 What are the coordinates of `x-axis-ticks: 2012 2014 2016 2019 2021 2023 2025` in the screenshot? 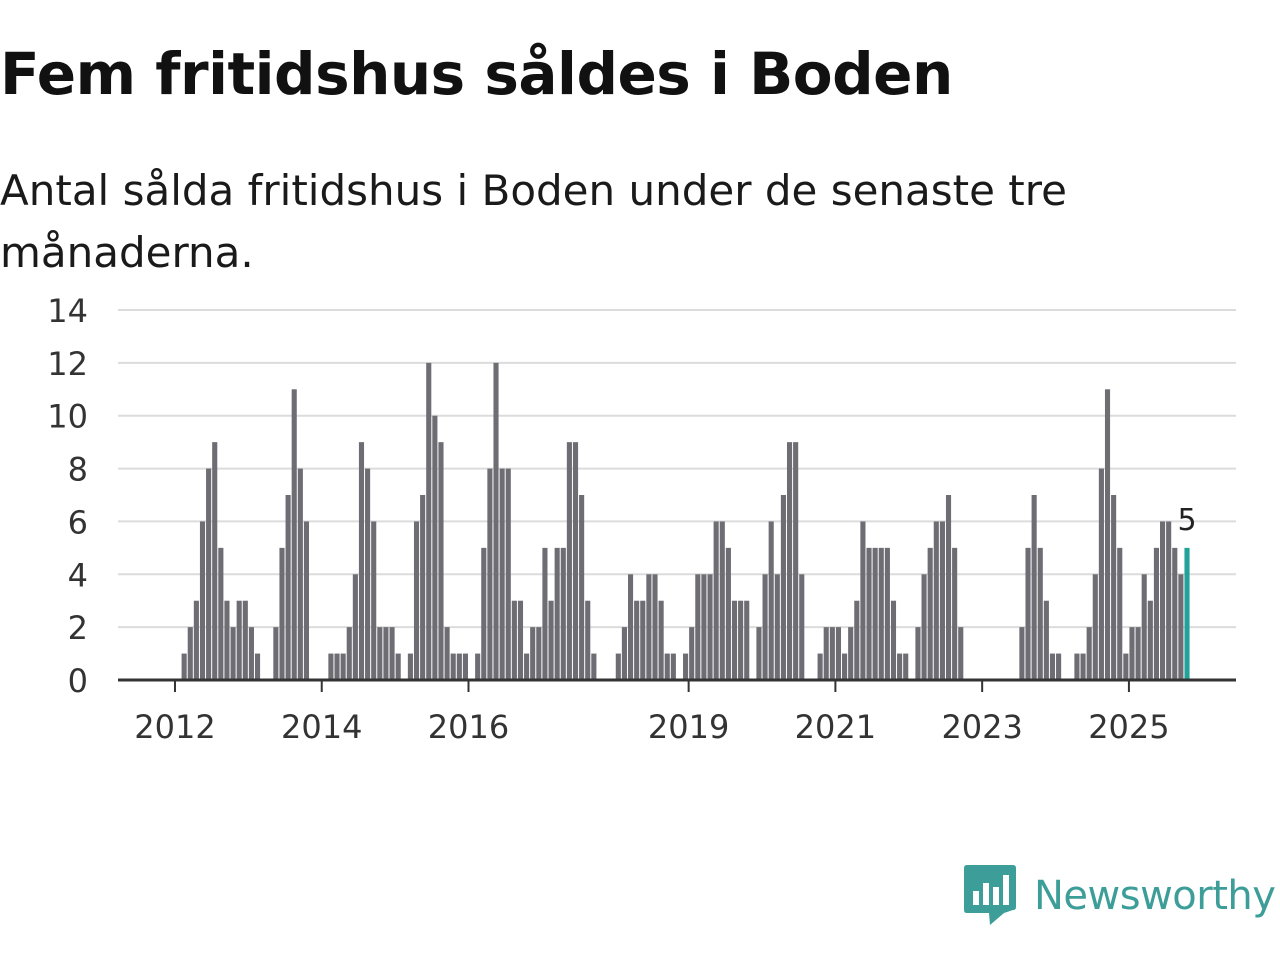 It's located at (652, 713).